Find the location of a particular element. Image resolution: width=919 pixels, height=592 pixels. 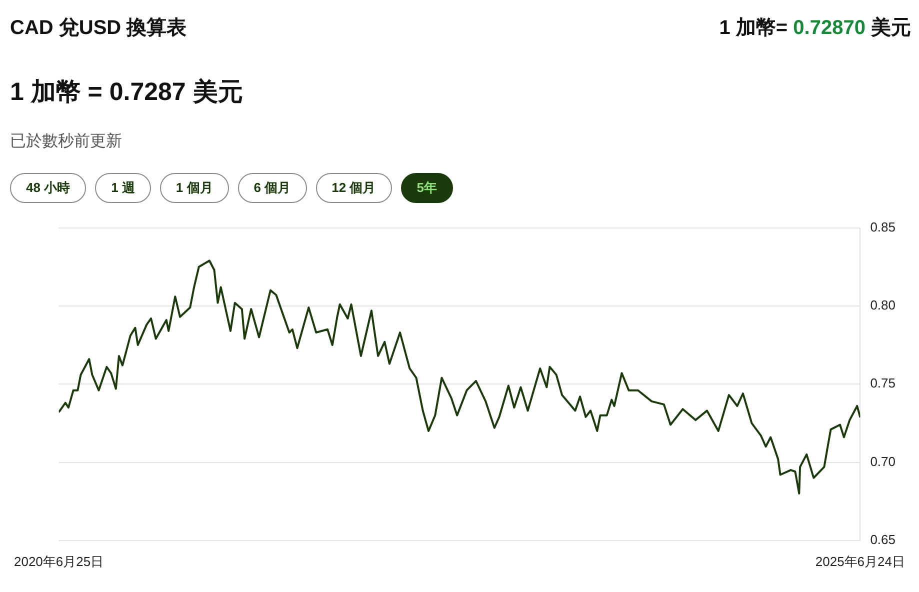

y-tick-label: 0.75 is located at coordinates (883, 383).